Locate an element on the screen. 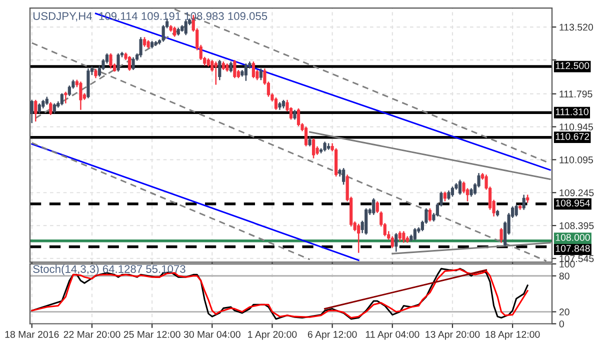 The image size is (600, 350). y-tick-label: 20 is located at coordinates (564, 312).